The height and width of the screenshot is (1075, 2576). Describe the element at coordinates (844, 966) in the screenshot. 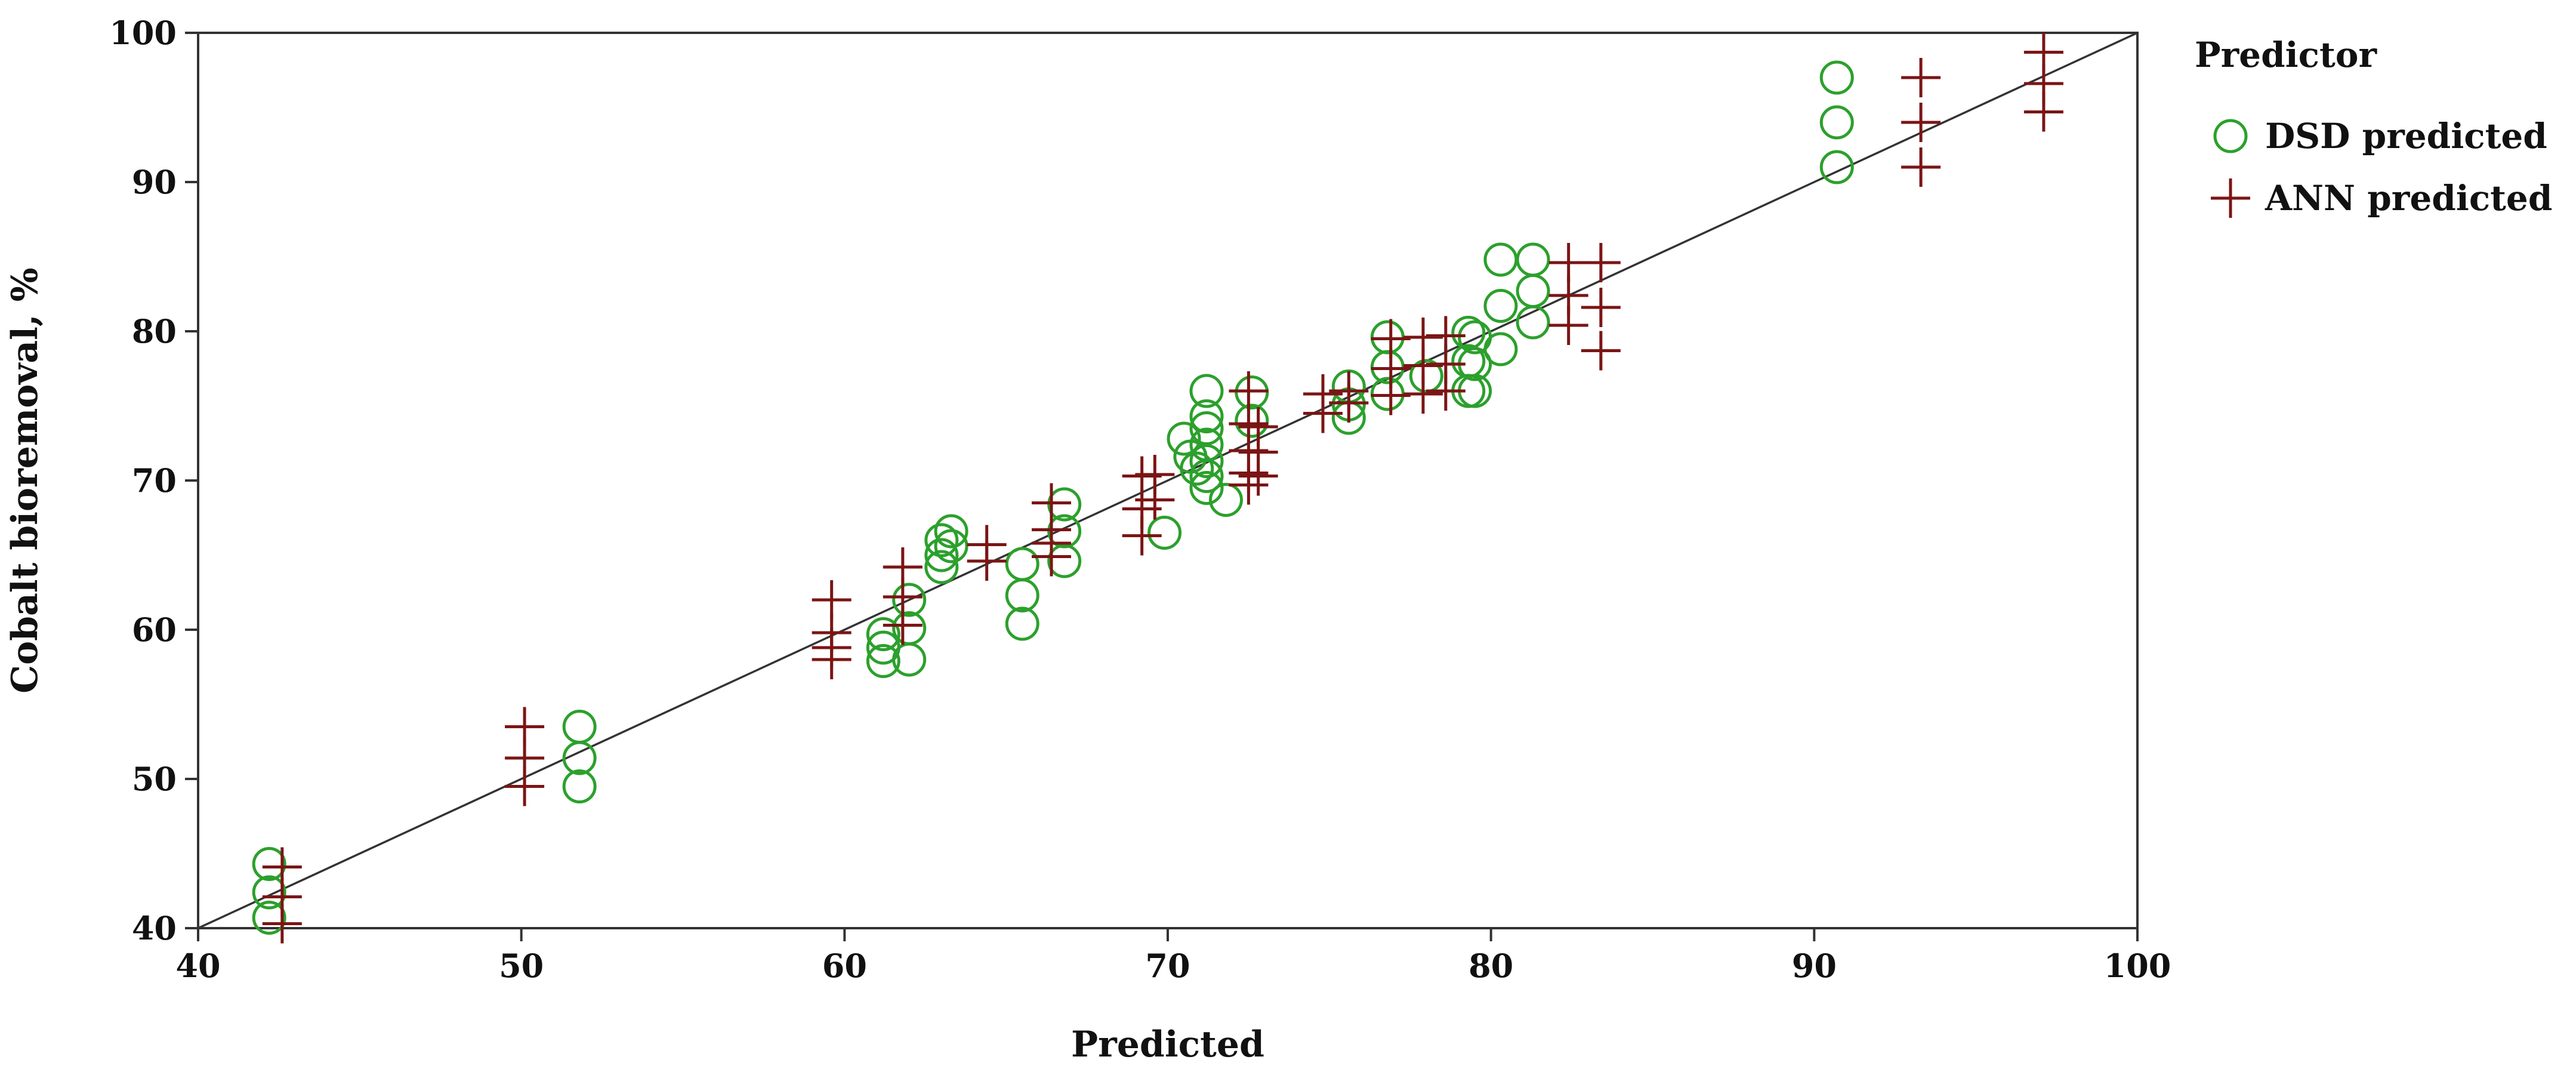

I see `x-tick-label: 60` at that location.